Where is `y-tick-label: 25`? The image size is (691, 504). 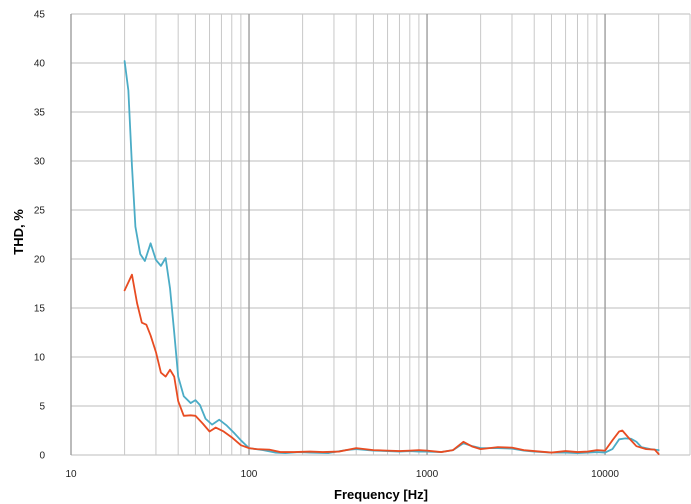
y-tick-label: 25 is located at coordinates (40, 211).